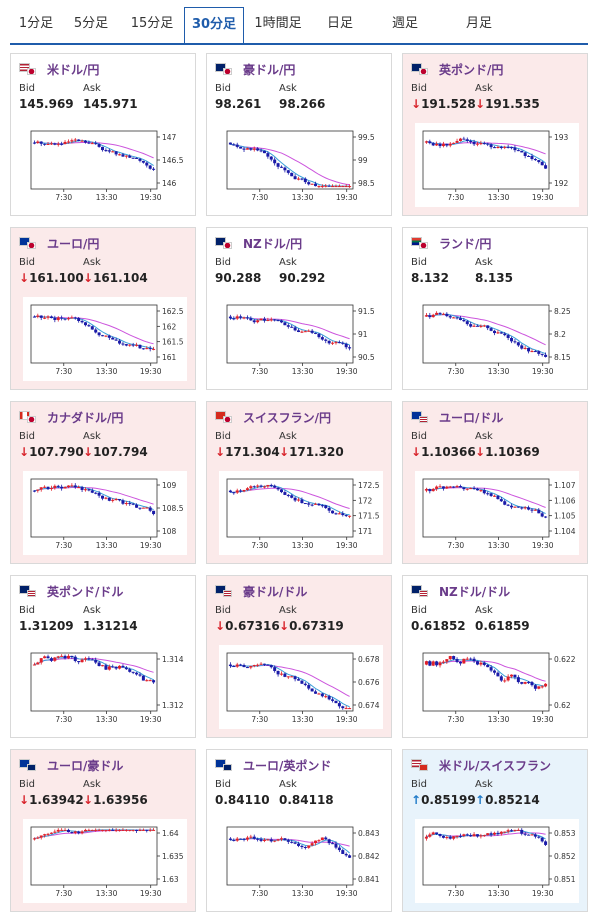 The width and height of the screenshot is (597, 921). What do you see at coordinates (475, 591) in the screenshot?
I see `pair-name: NZドル/ドル` at bounding box center [475, 591].